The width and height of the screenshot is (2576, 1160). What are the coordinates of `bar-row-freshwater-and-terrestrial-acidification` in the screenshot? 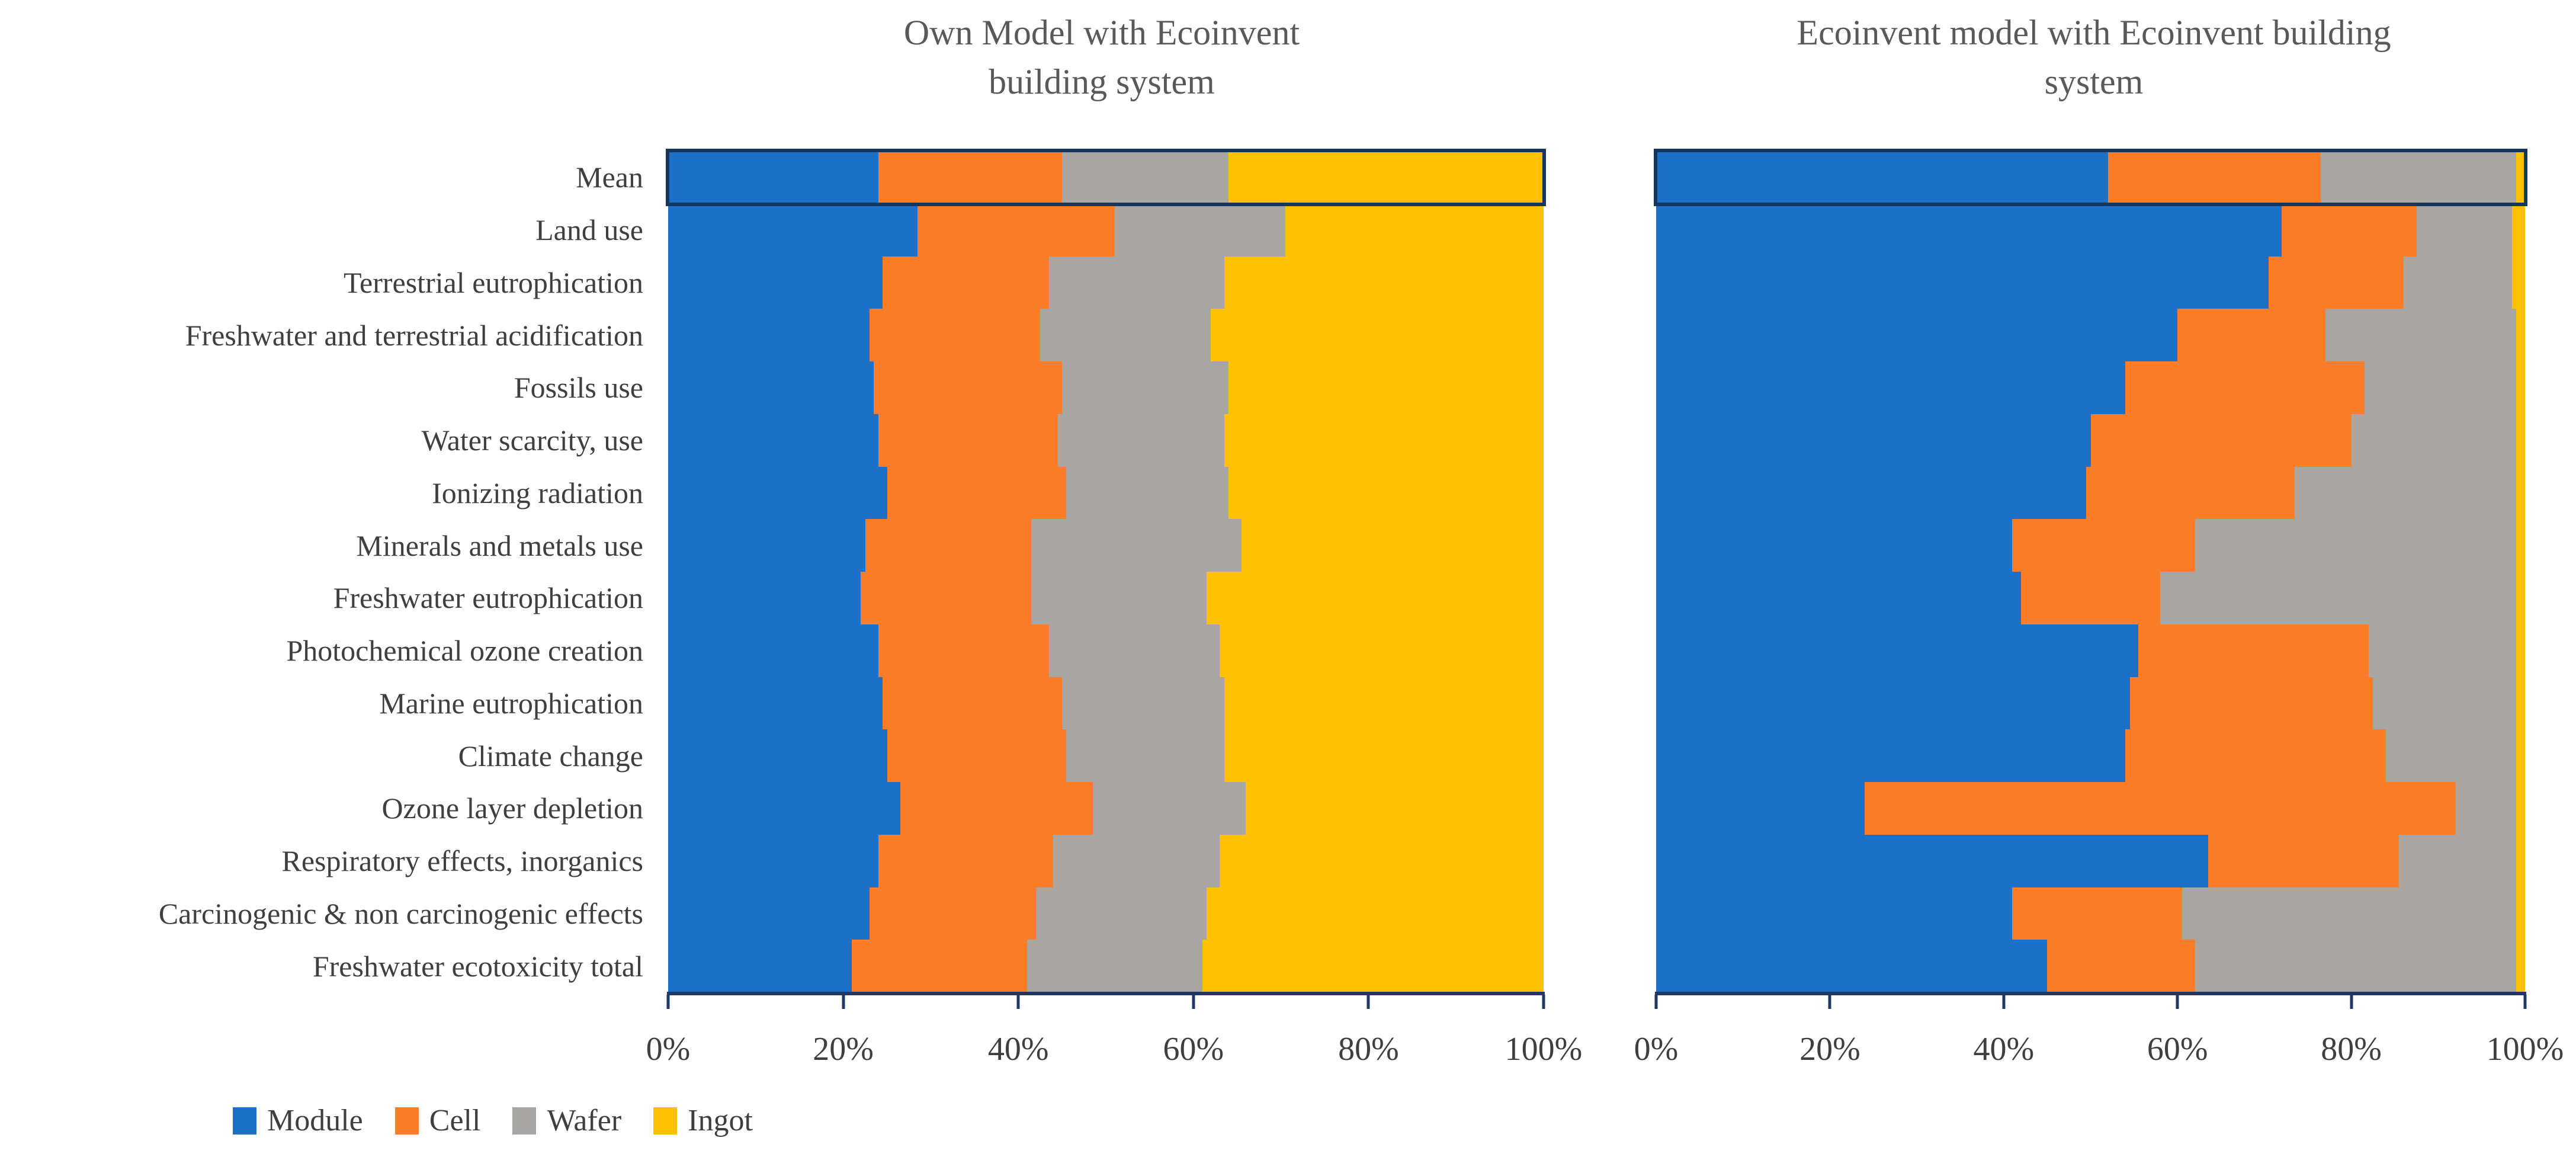 It's located at (1106, 335).